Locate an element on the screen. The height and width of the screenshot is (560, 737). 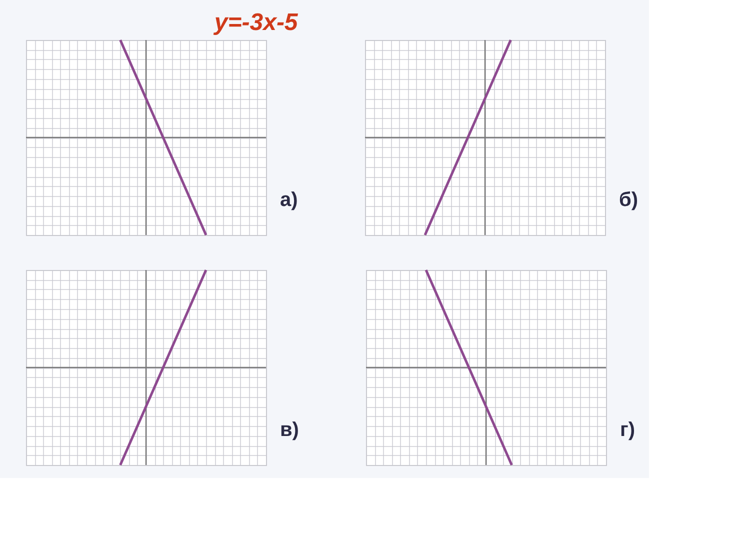
text: а) is located at coordinates (289, 199).